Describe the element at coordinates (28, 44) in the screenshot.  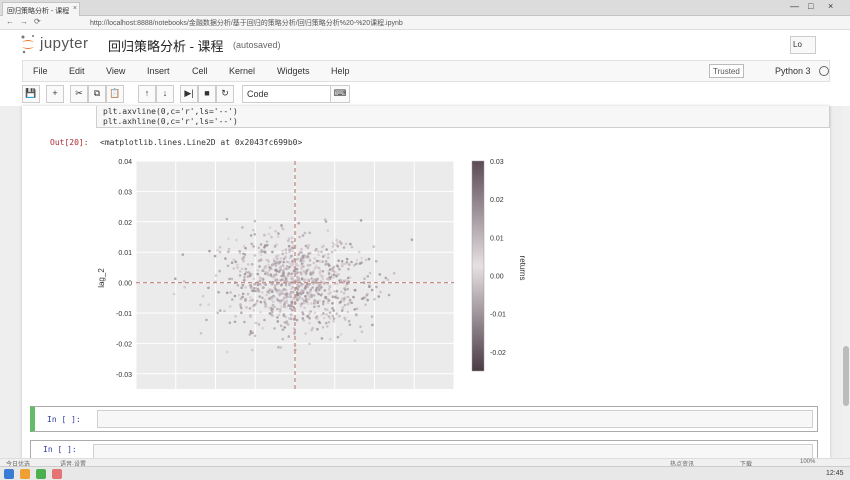
I see `jupyter-logo-icon` at that location.